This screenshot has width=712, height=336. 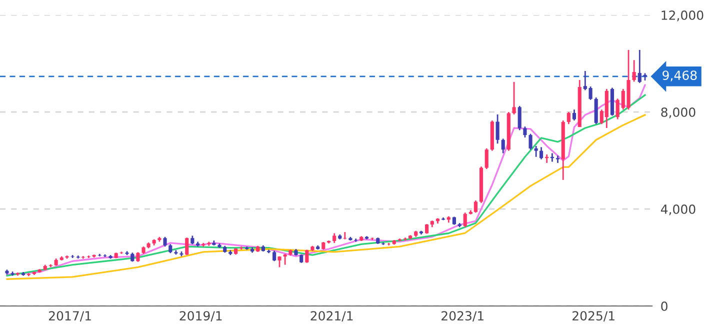 What do you see at coordinates (331, 316) in the screenshot?
I see `x-tick-label: 2021/1` at bounding box center [331, 316].